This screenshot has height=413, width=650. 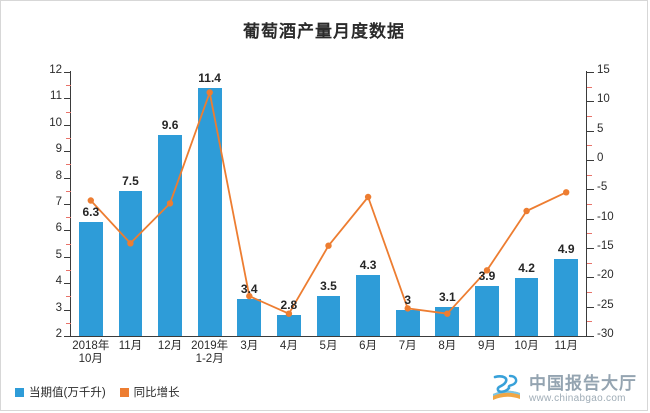 I want to click on watermark: 中国报告大厅 www.chinabgao.com, so click(x=563, y=389).